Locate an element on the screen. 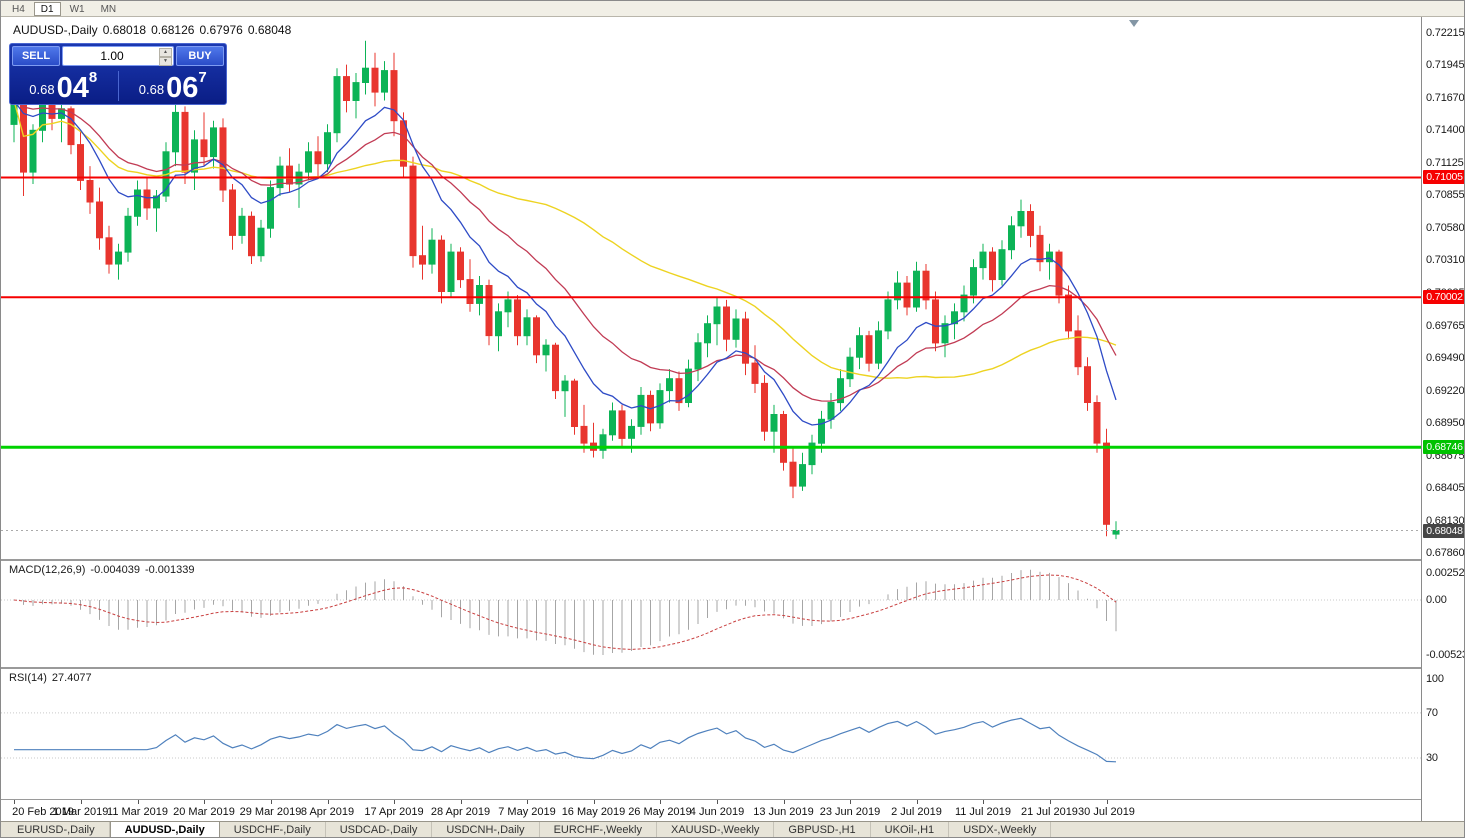 The height and width of the screenshot is (838, 1465). price-axis-label: 0.68405 is located at coordinates (1445, 487).